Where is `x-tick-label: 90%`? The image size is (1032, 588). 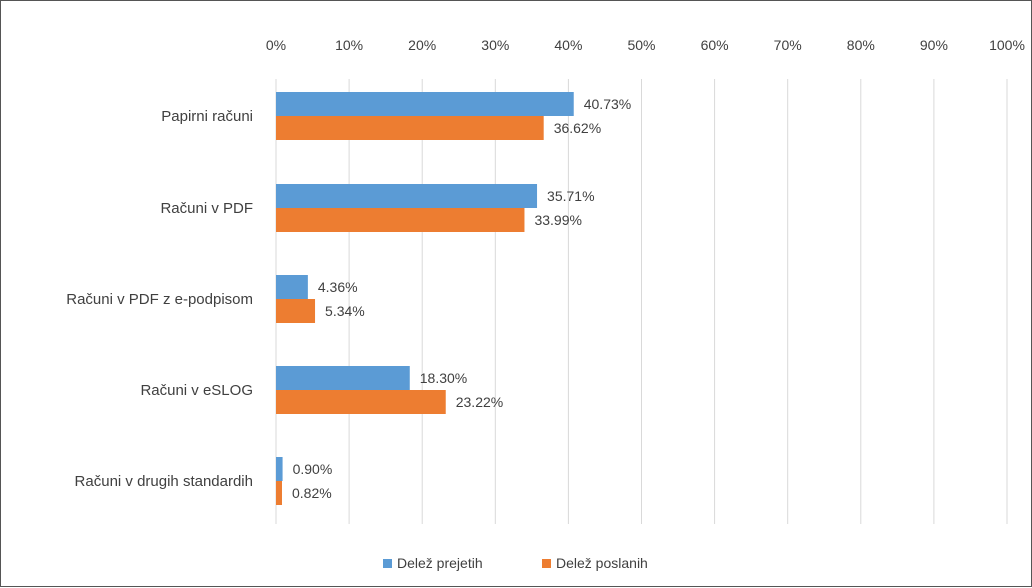 x-tick-label: 90% is located at coordinates (934, 45).